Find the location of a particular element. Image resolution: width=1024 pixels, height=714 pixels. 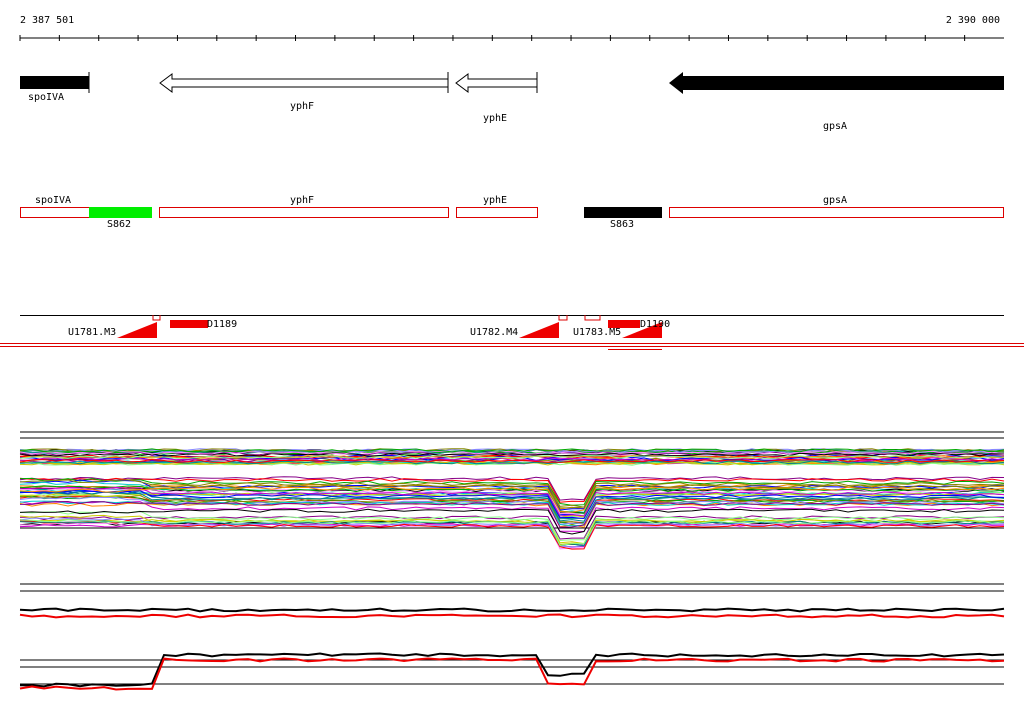

feature-label: U1782.M4 is located at coordinates (494, 332).